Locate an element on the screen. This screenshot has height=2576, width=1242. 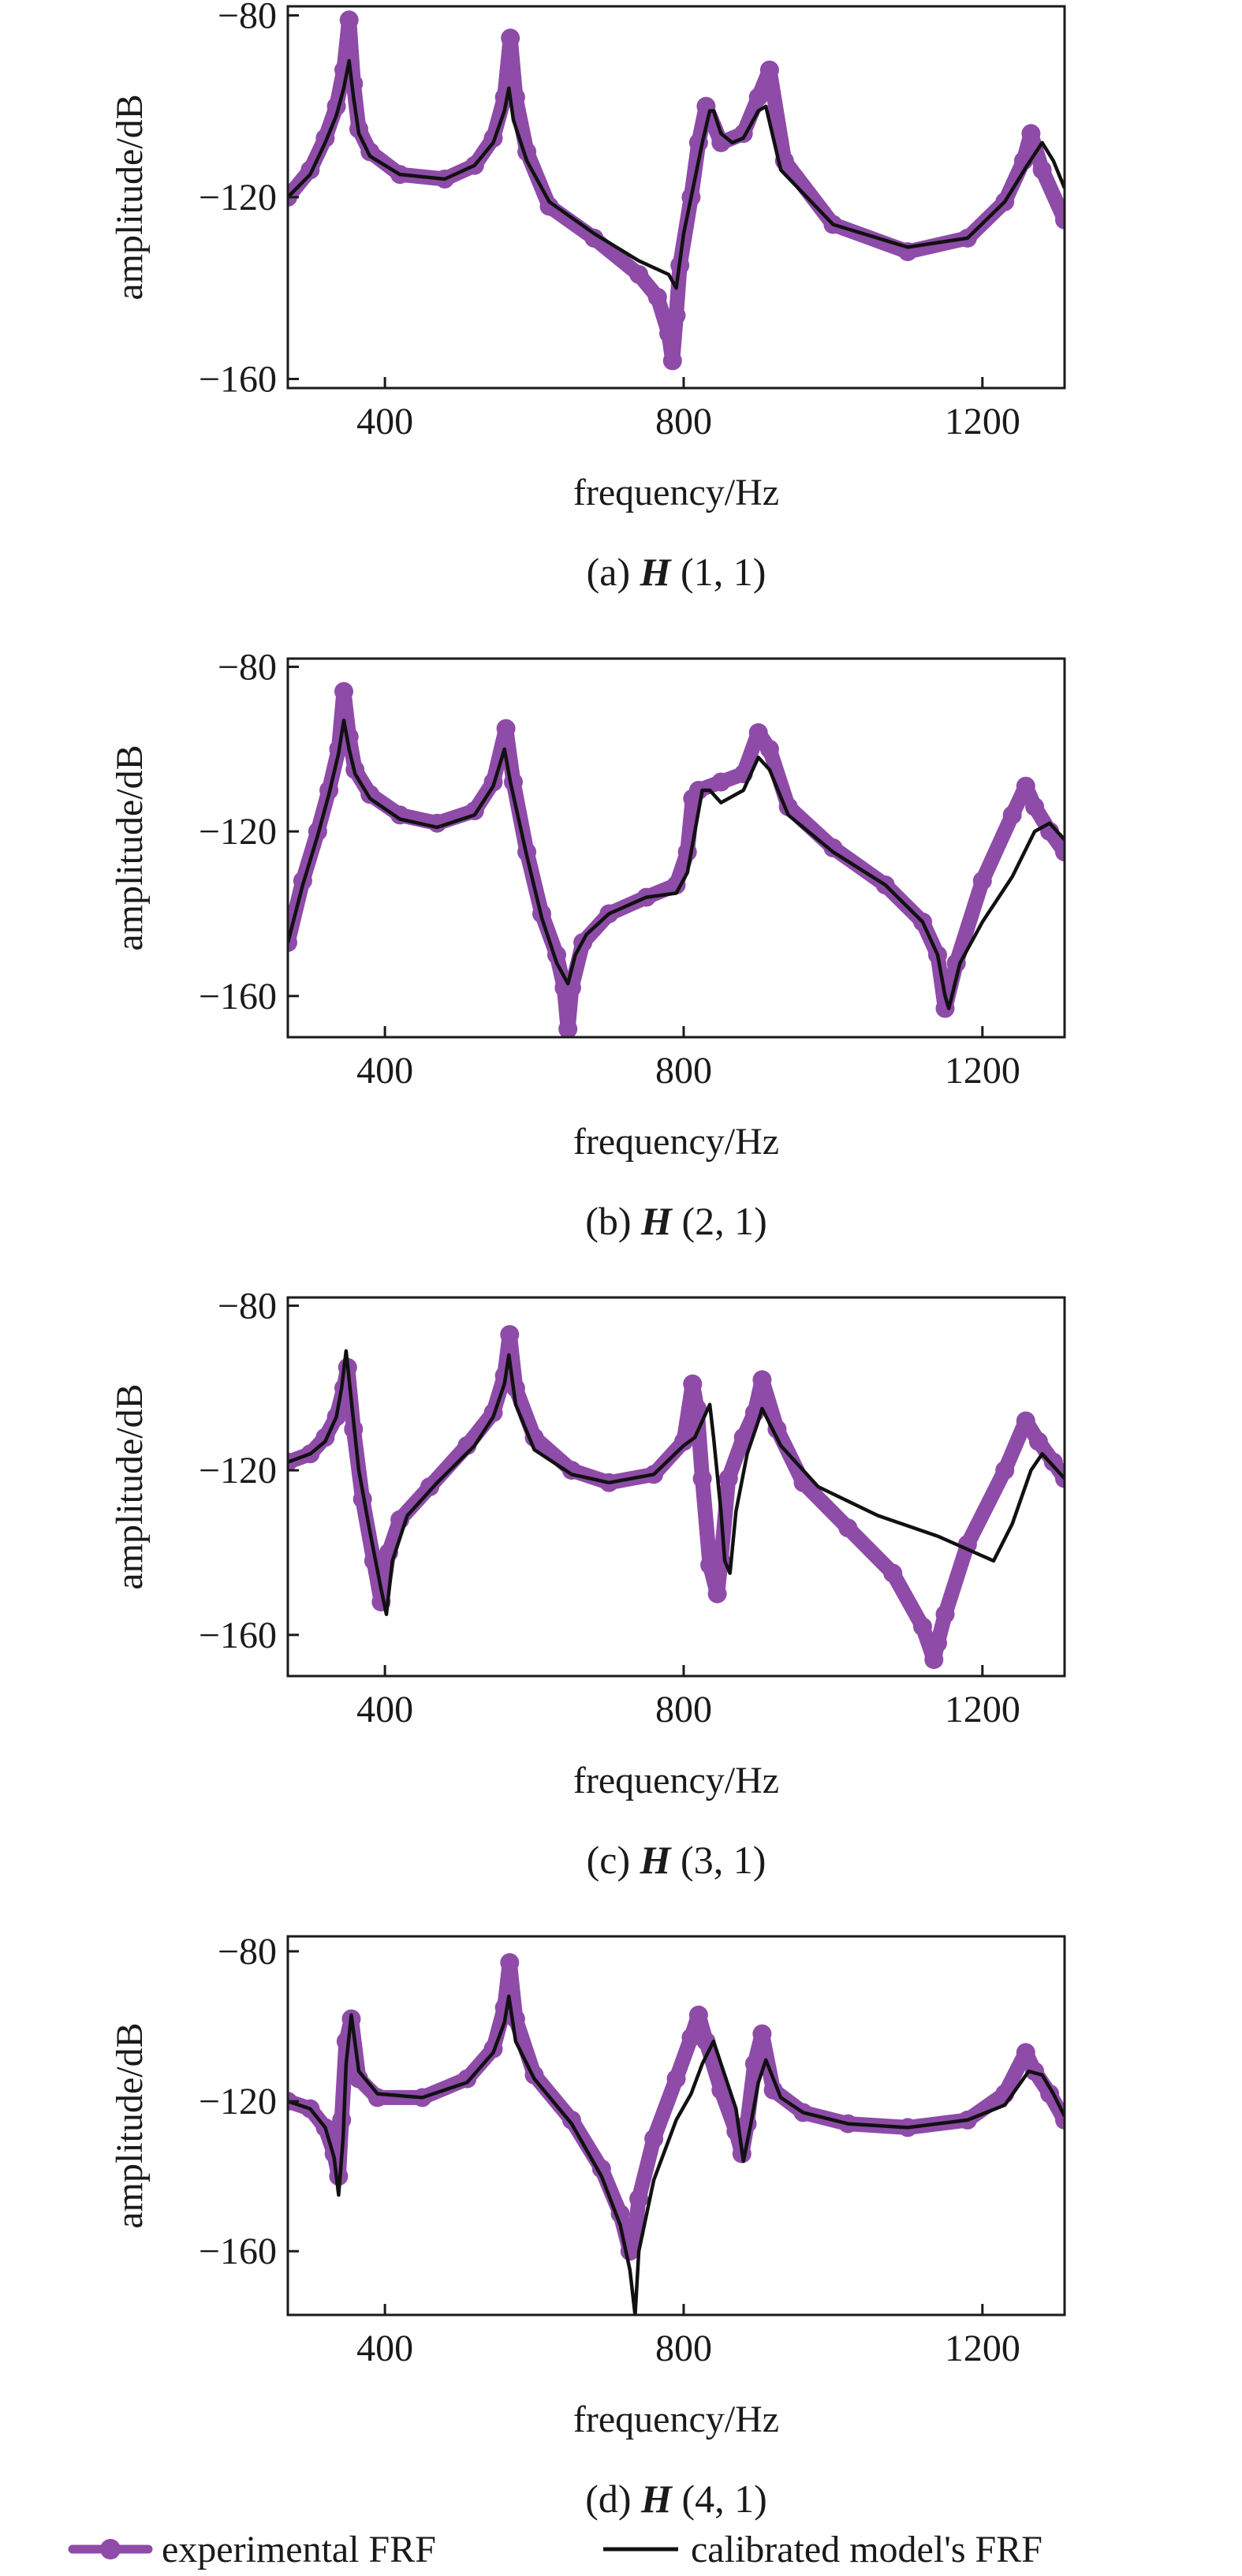
caption-prefix: (b) is located at coordinates (613, 1221).